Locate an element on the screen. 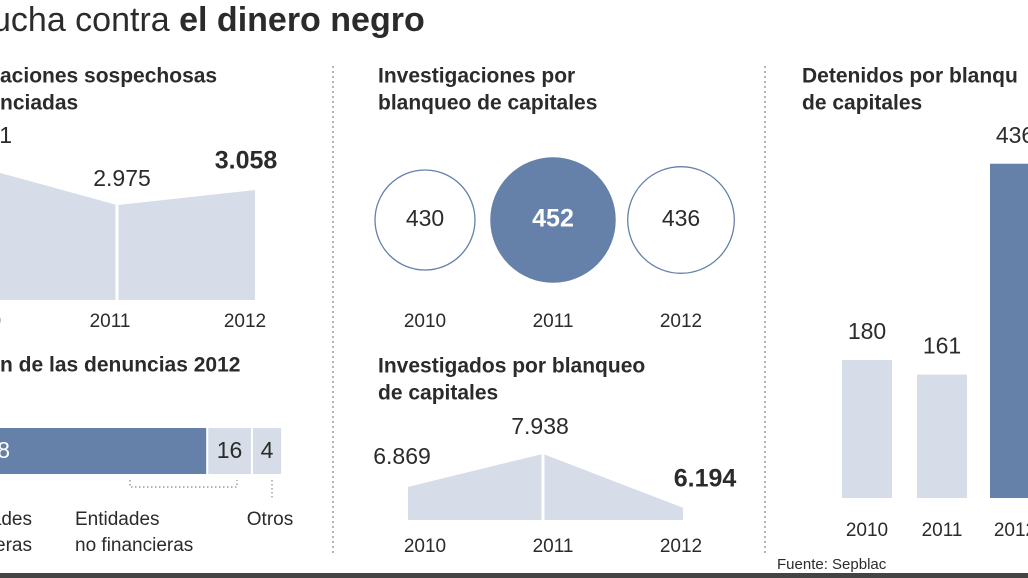  value-label: 4 is located at coordinates (267, 450).